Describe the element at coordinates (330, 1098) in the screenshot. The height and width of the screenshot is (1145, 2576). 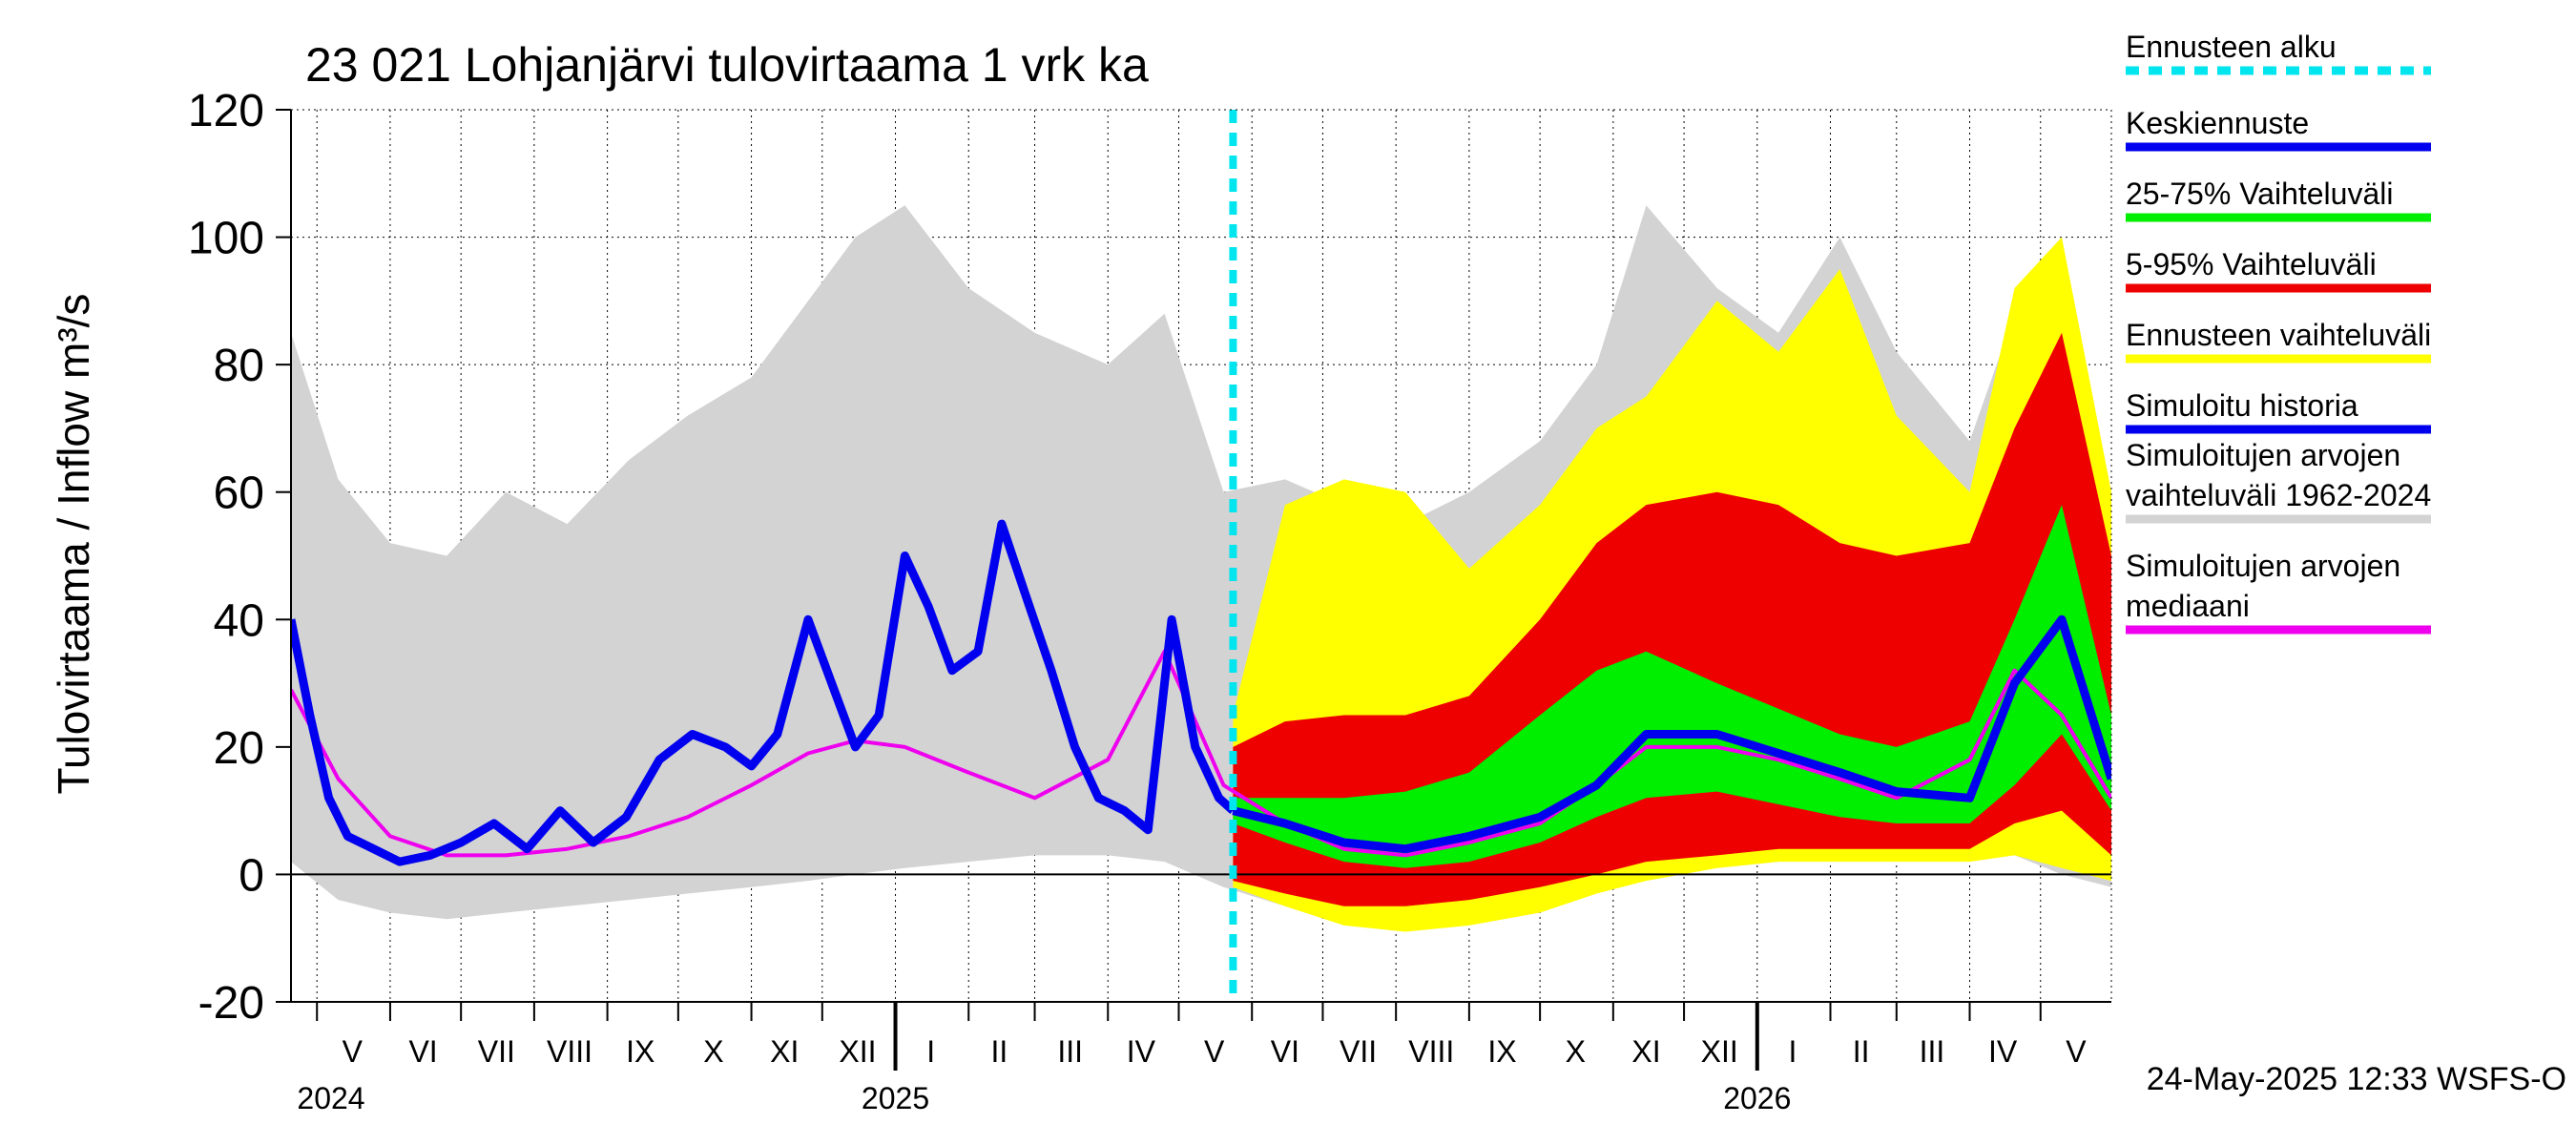
I see `x-year-label: 2024` at that location.